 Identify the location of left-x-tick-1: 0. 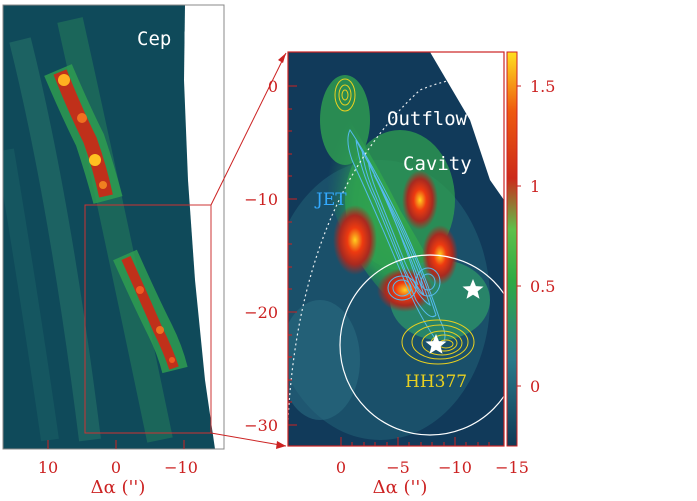
(116, 467).